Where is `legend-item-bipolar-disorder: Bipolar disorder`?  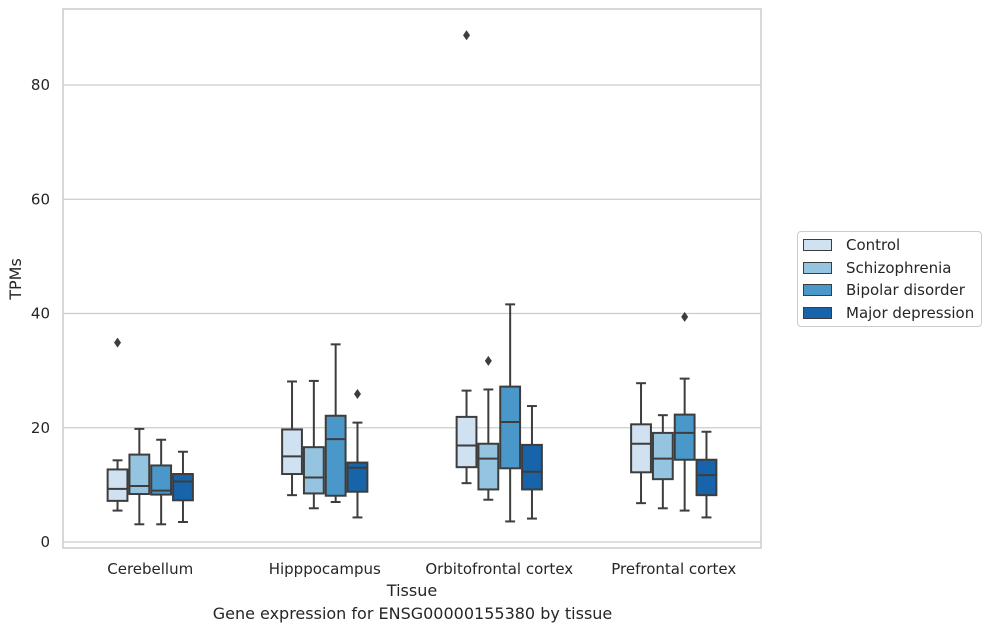
legend-item-bipolar-disorder: Bipolar disorder is located at coordinates (884, 290).